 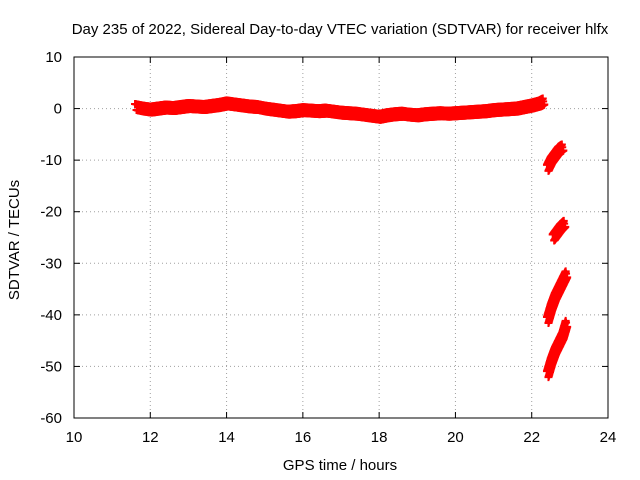 What do you see at coordinates (51, 263) in the screenshot?
I see `y-tick-label: -30` at bounding box center [51, 263].